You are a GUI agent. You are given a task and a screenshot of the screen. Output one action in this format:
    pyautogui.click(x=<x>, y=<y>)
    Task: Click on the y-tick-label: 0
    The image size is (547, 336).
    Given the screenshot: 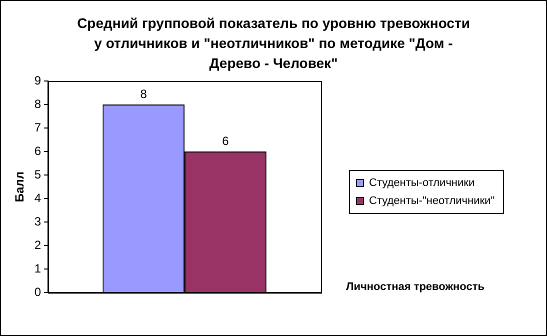 What is the action you would take?
    pyautogui.click(x=38, y=291)
    